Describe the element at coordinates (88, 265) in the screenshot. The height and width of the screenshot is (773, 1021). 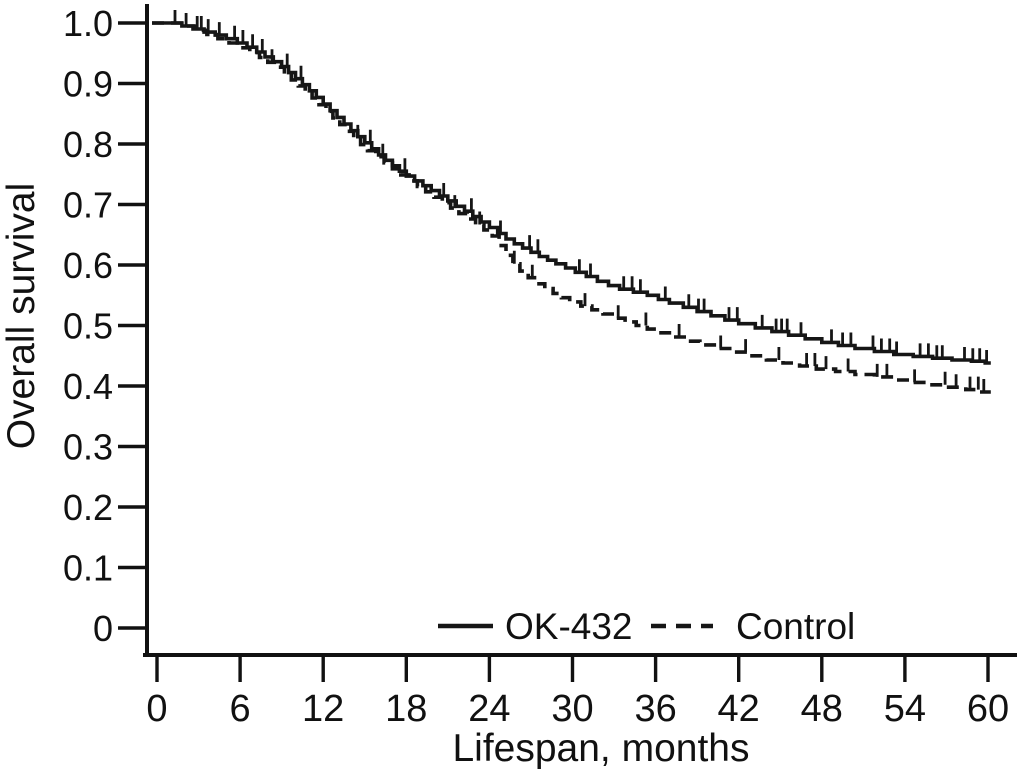
I see `y-tick-label: 0.6` at that location.